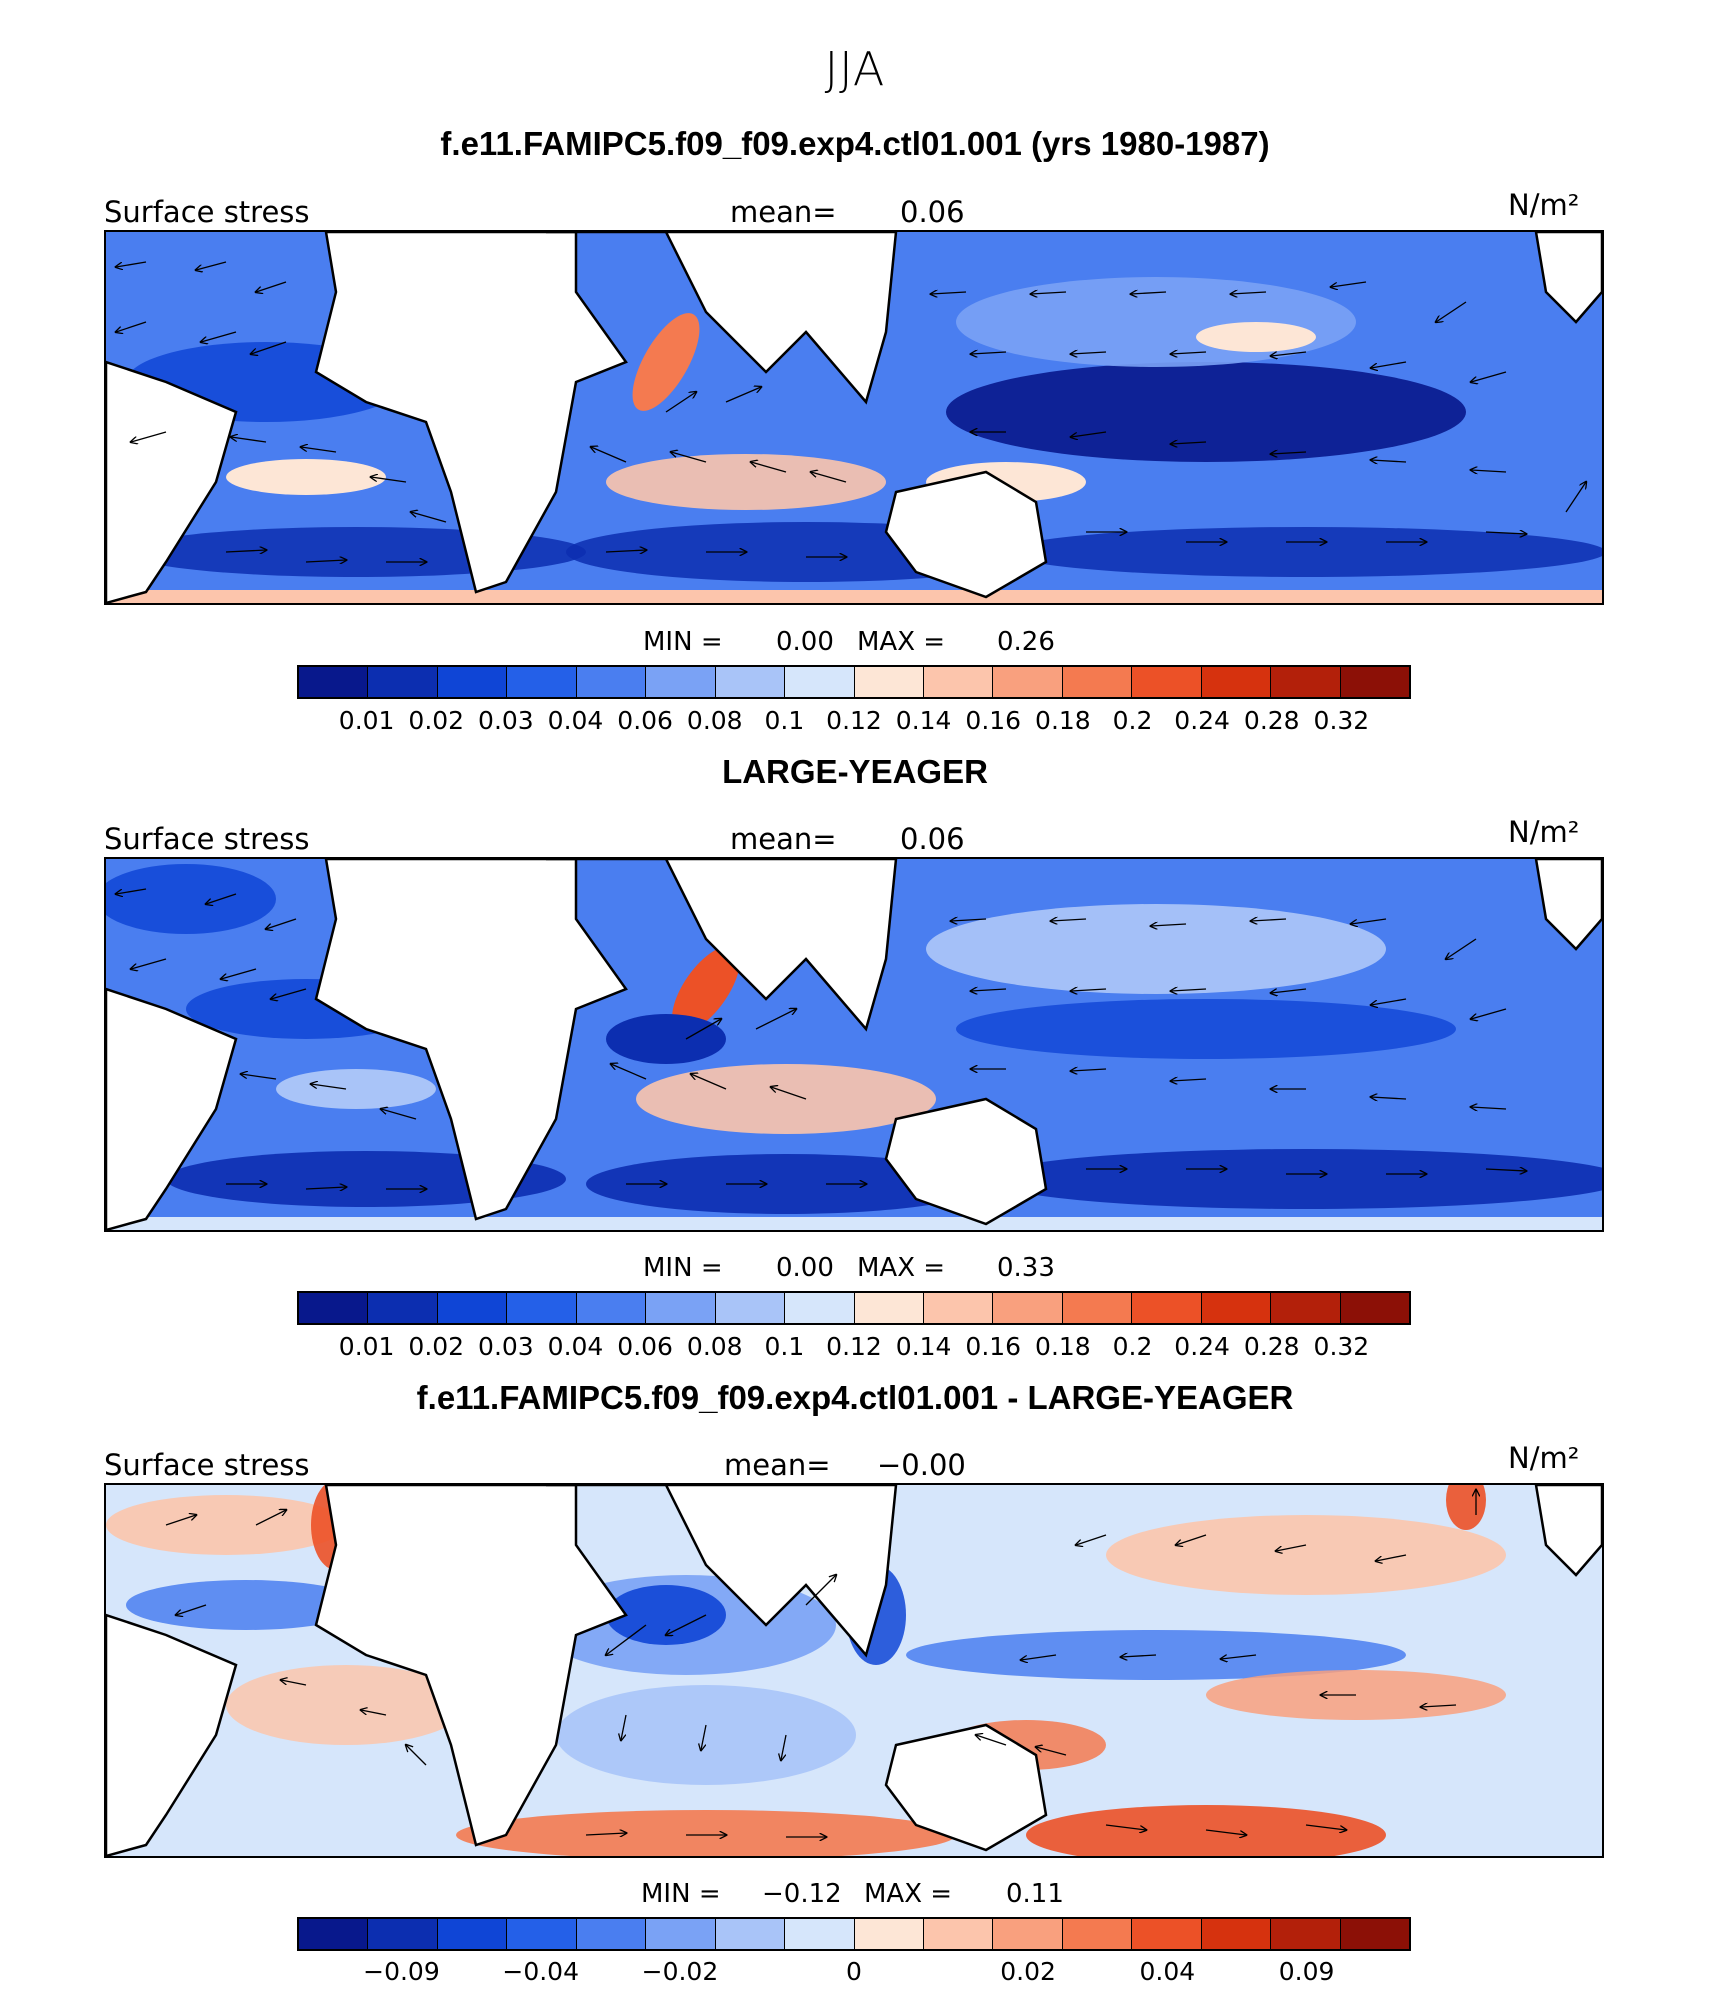  I want to click on patch-arabian-sea, so click(666, 1039).